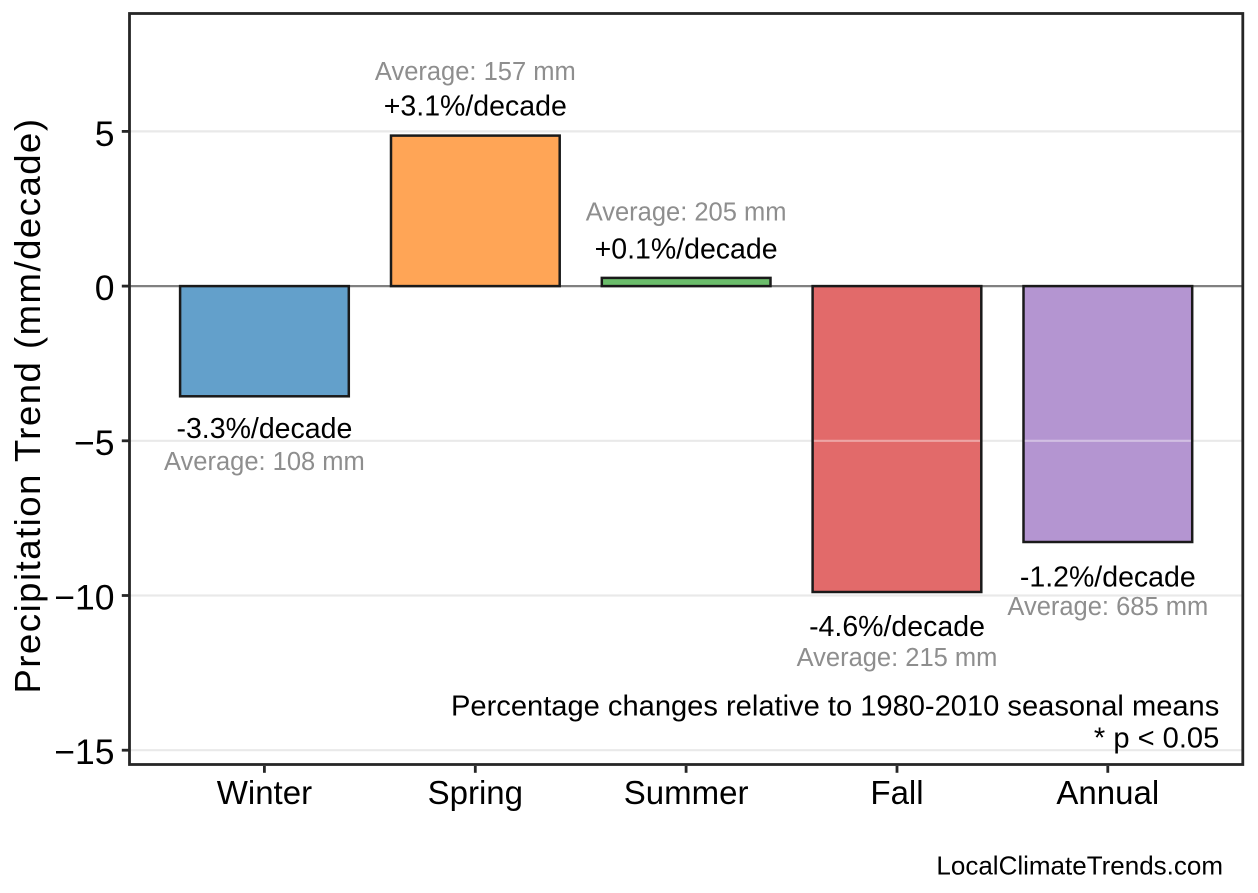 This screenshot has width=1258, height=893. I want to click on svg-text: +3.1%/decade, so click(475, 107).